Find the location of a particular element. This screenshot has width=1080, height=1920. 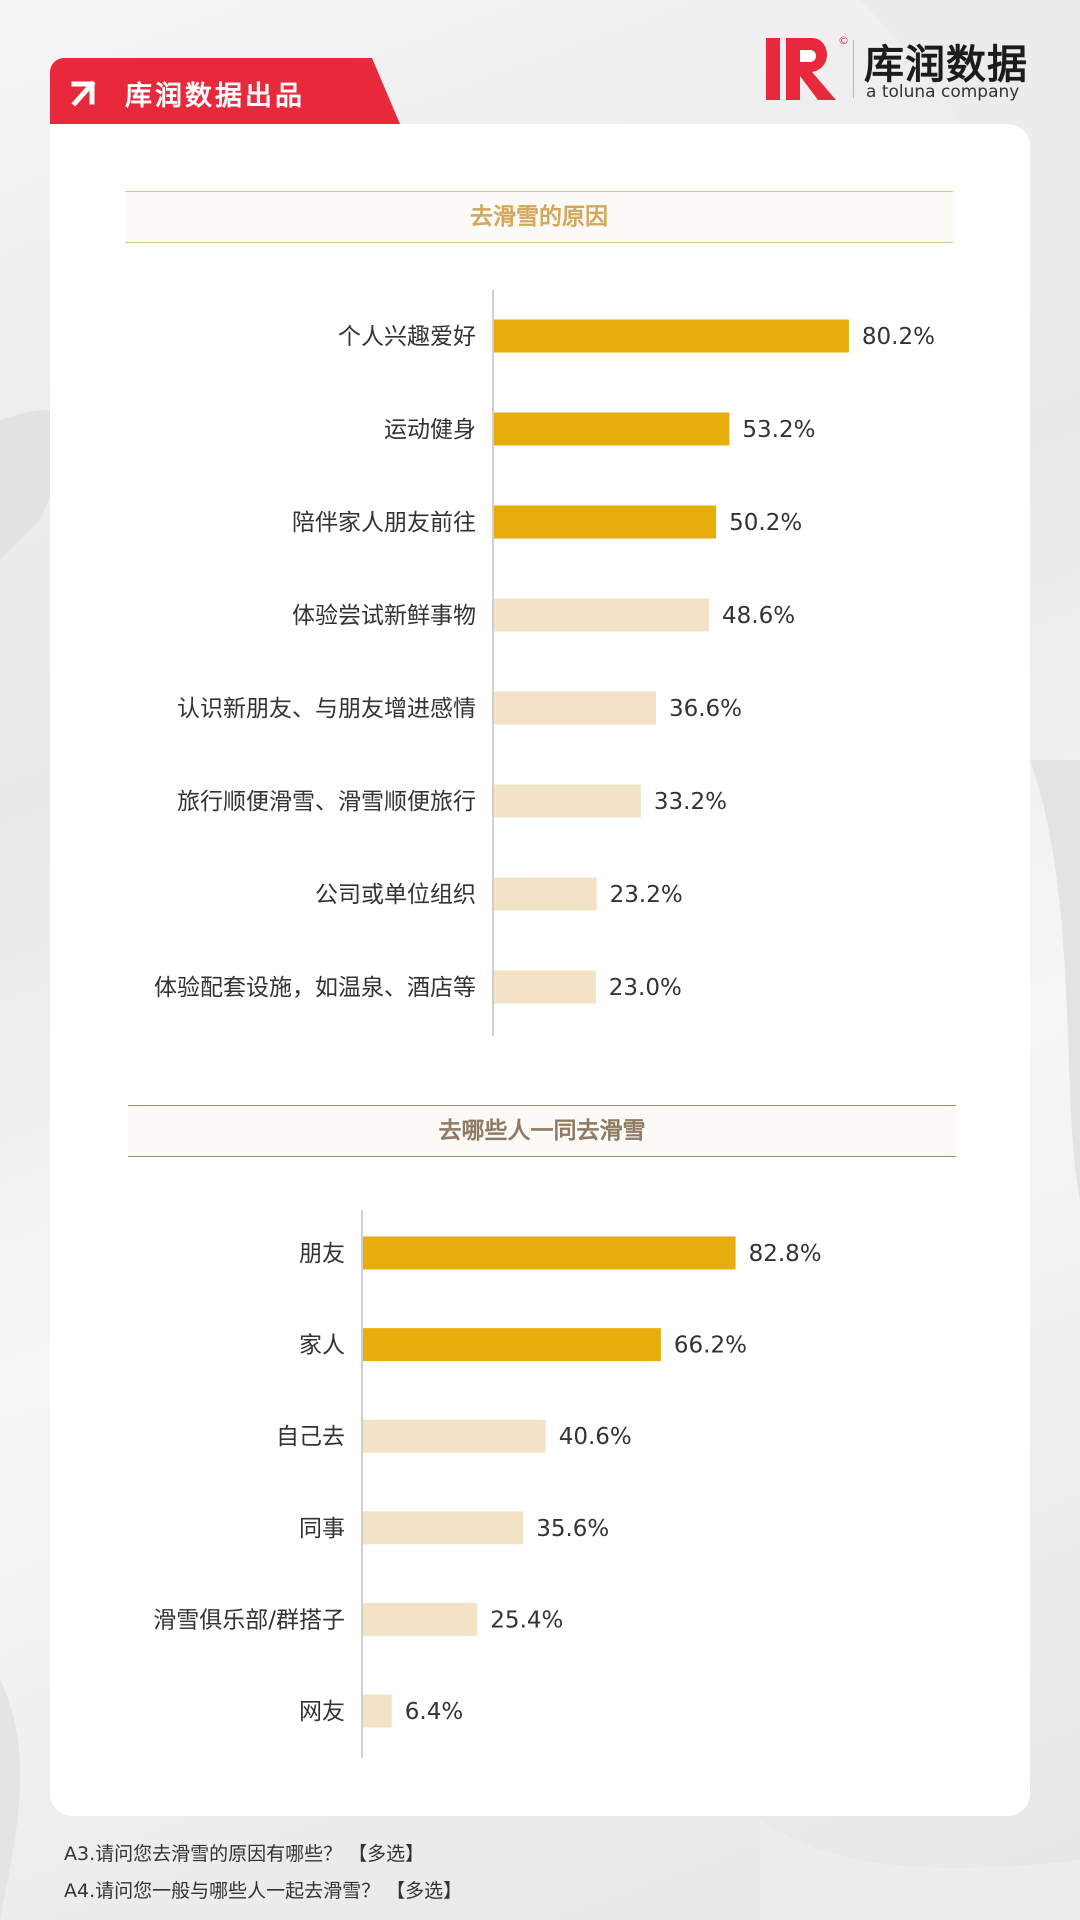

data-label: 23.0% is located at coordinates (645, 988).